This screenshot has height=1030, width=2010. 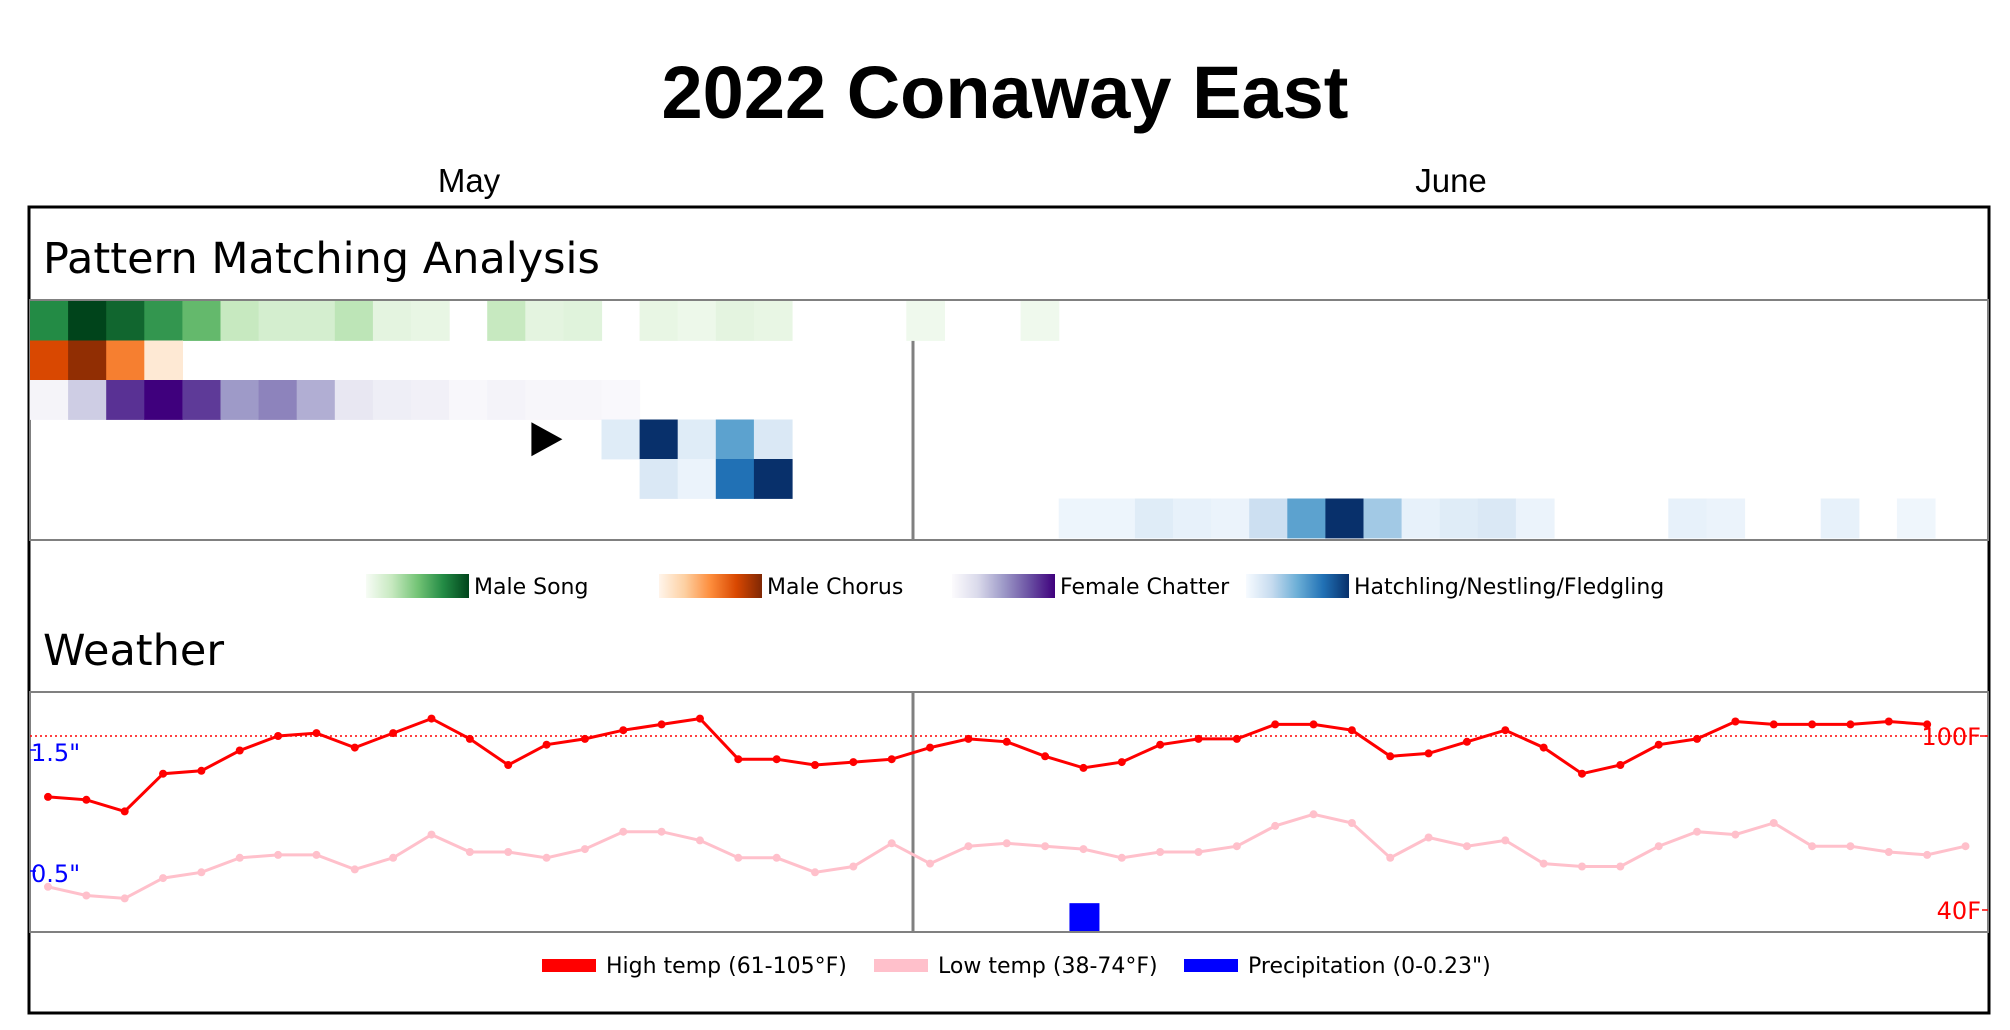 I want to click on temp-tick-label-2: 40F, so click(x=1959, y=911).